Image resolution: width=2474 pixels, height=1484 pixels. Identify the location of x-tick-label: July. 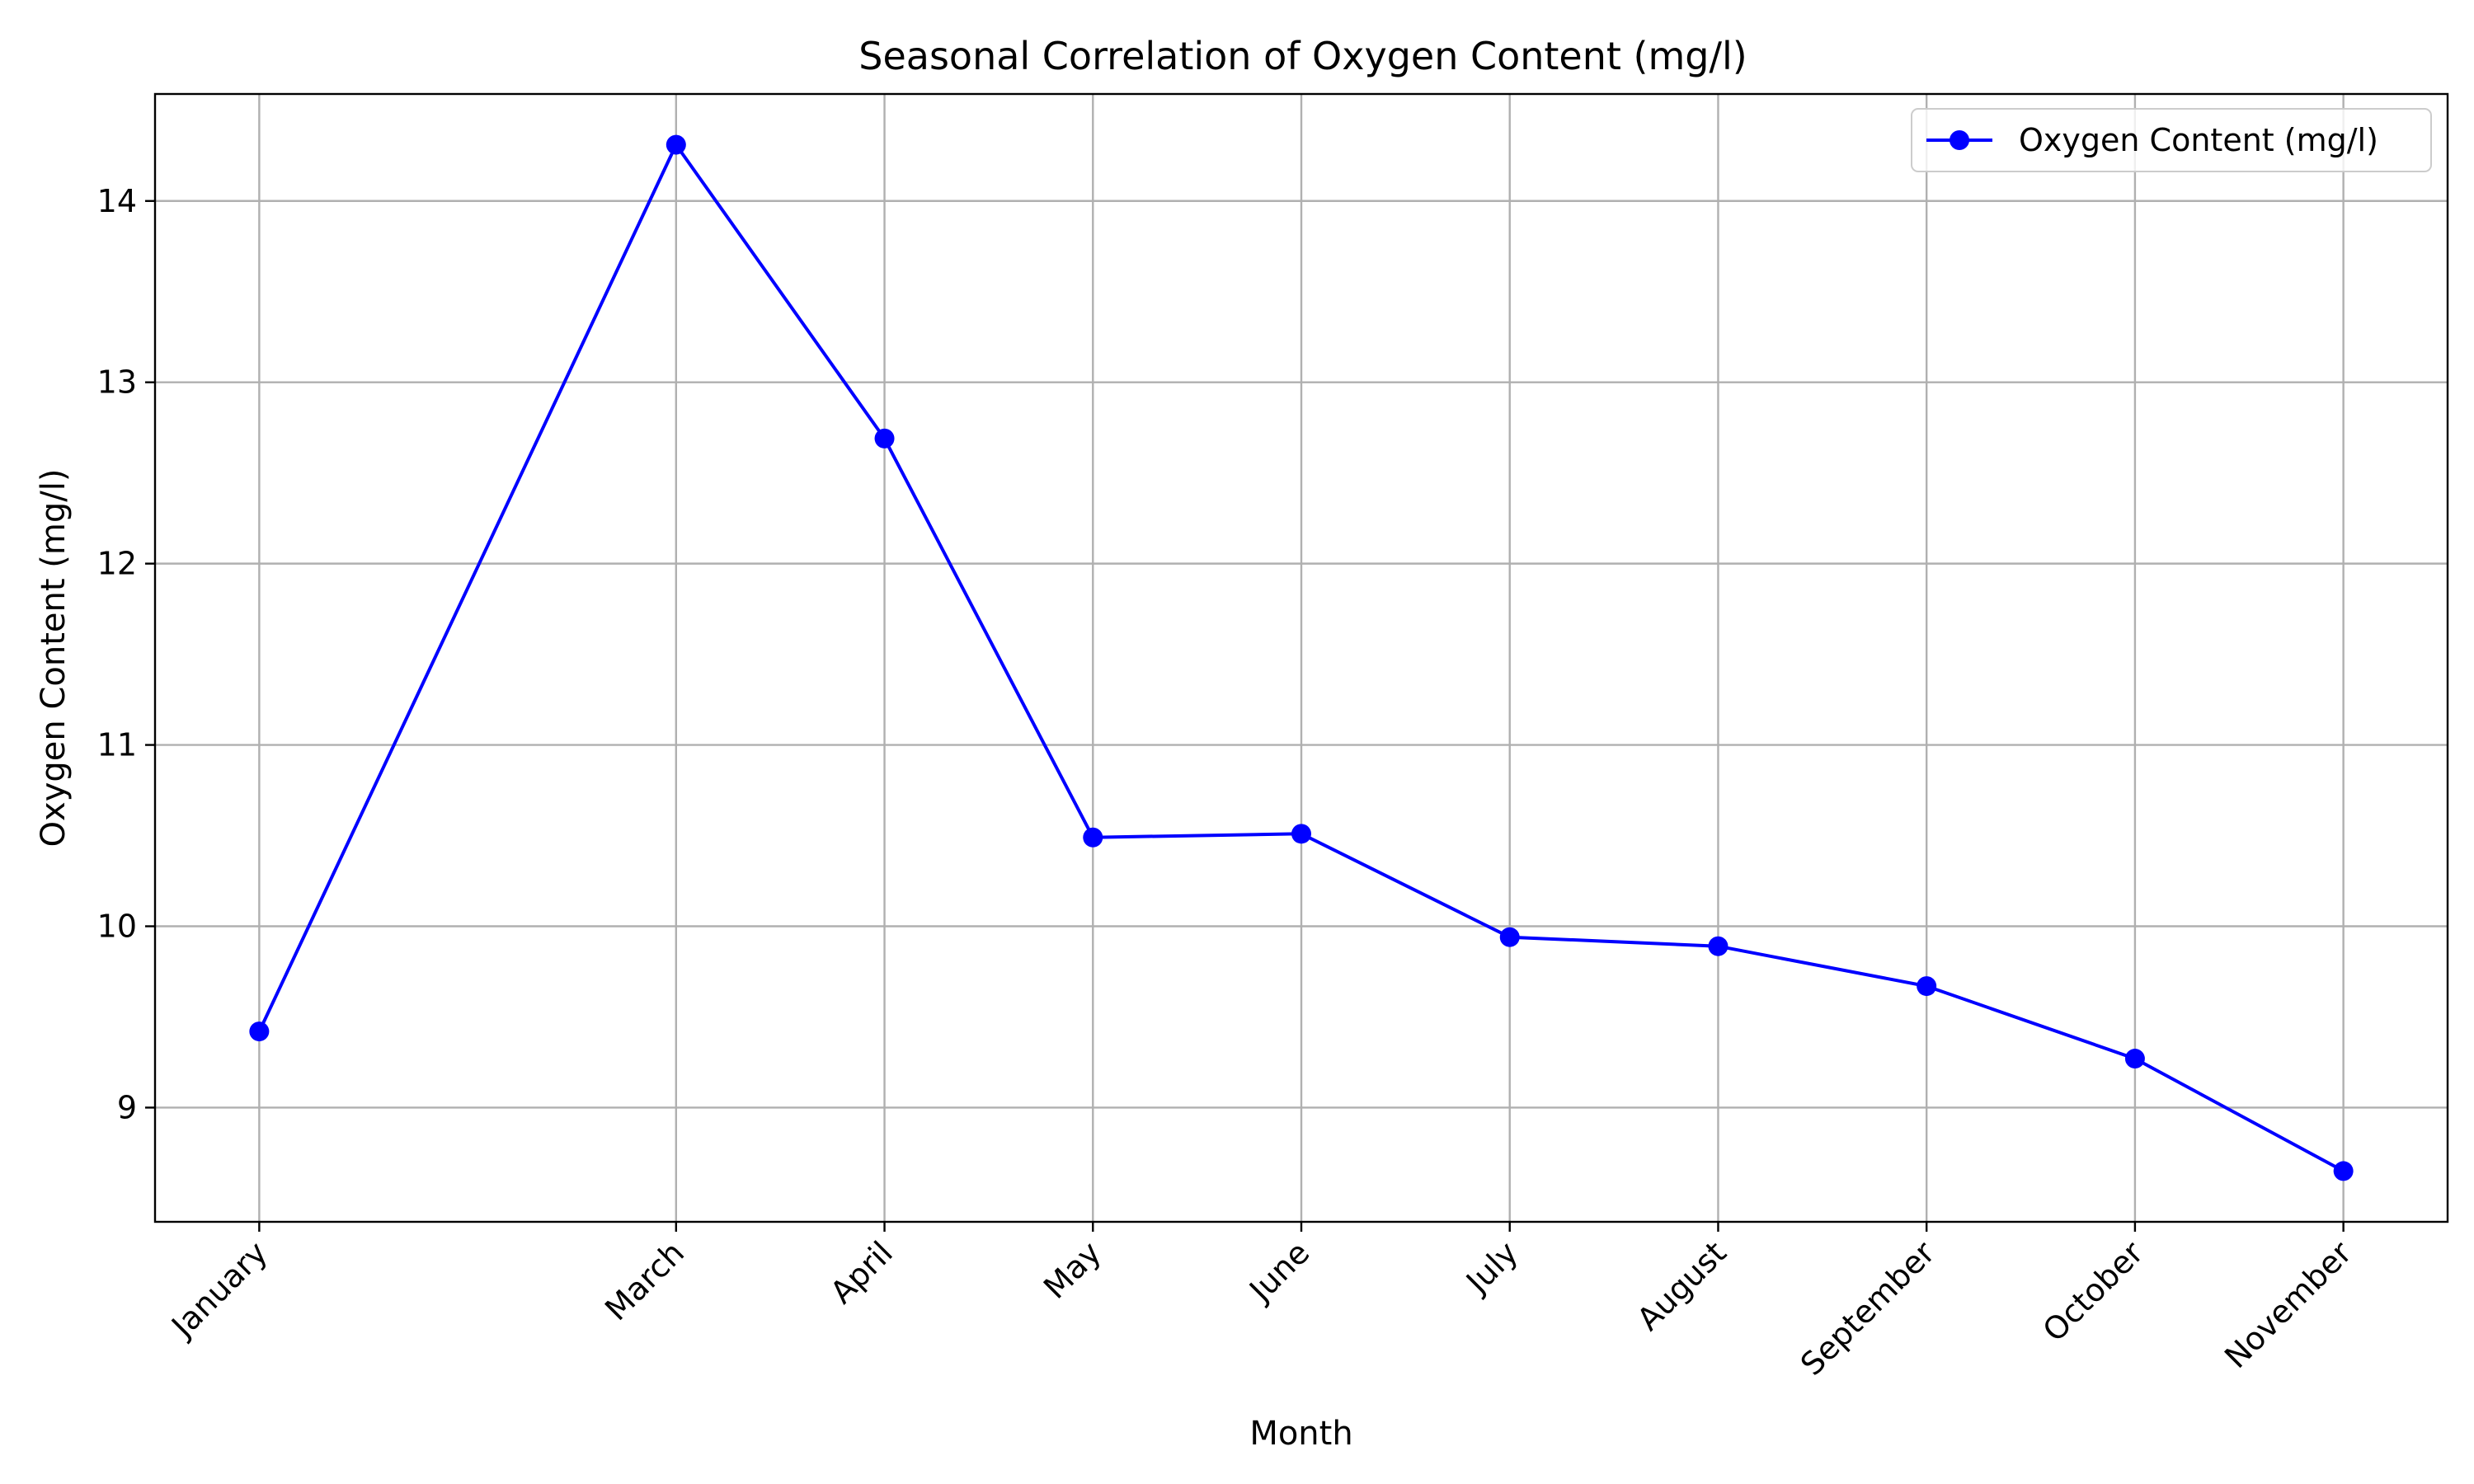
(1491, 1267).